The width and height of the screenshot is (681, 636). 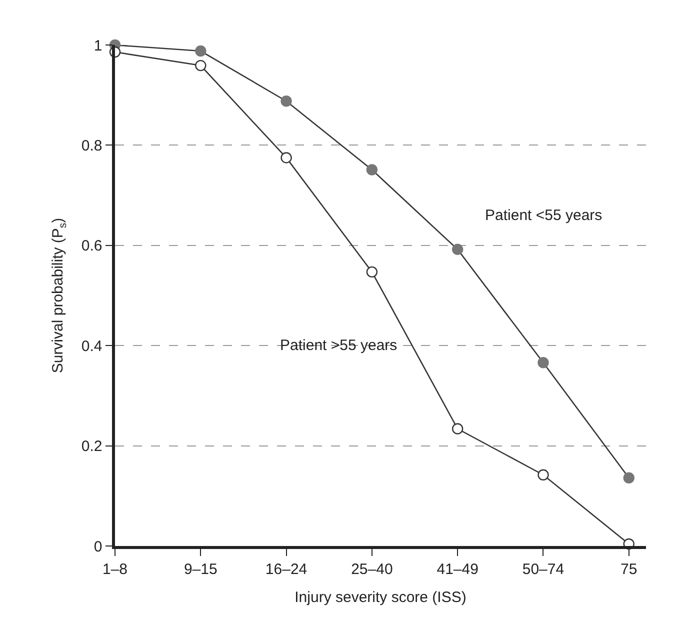 I want to click on x-tick-label: 41–49, so click(x=457, y=569).